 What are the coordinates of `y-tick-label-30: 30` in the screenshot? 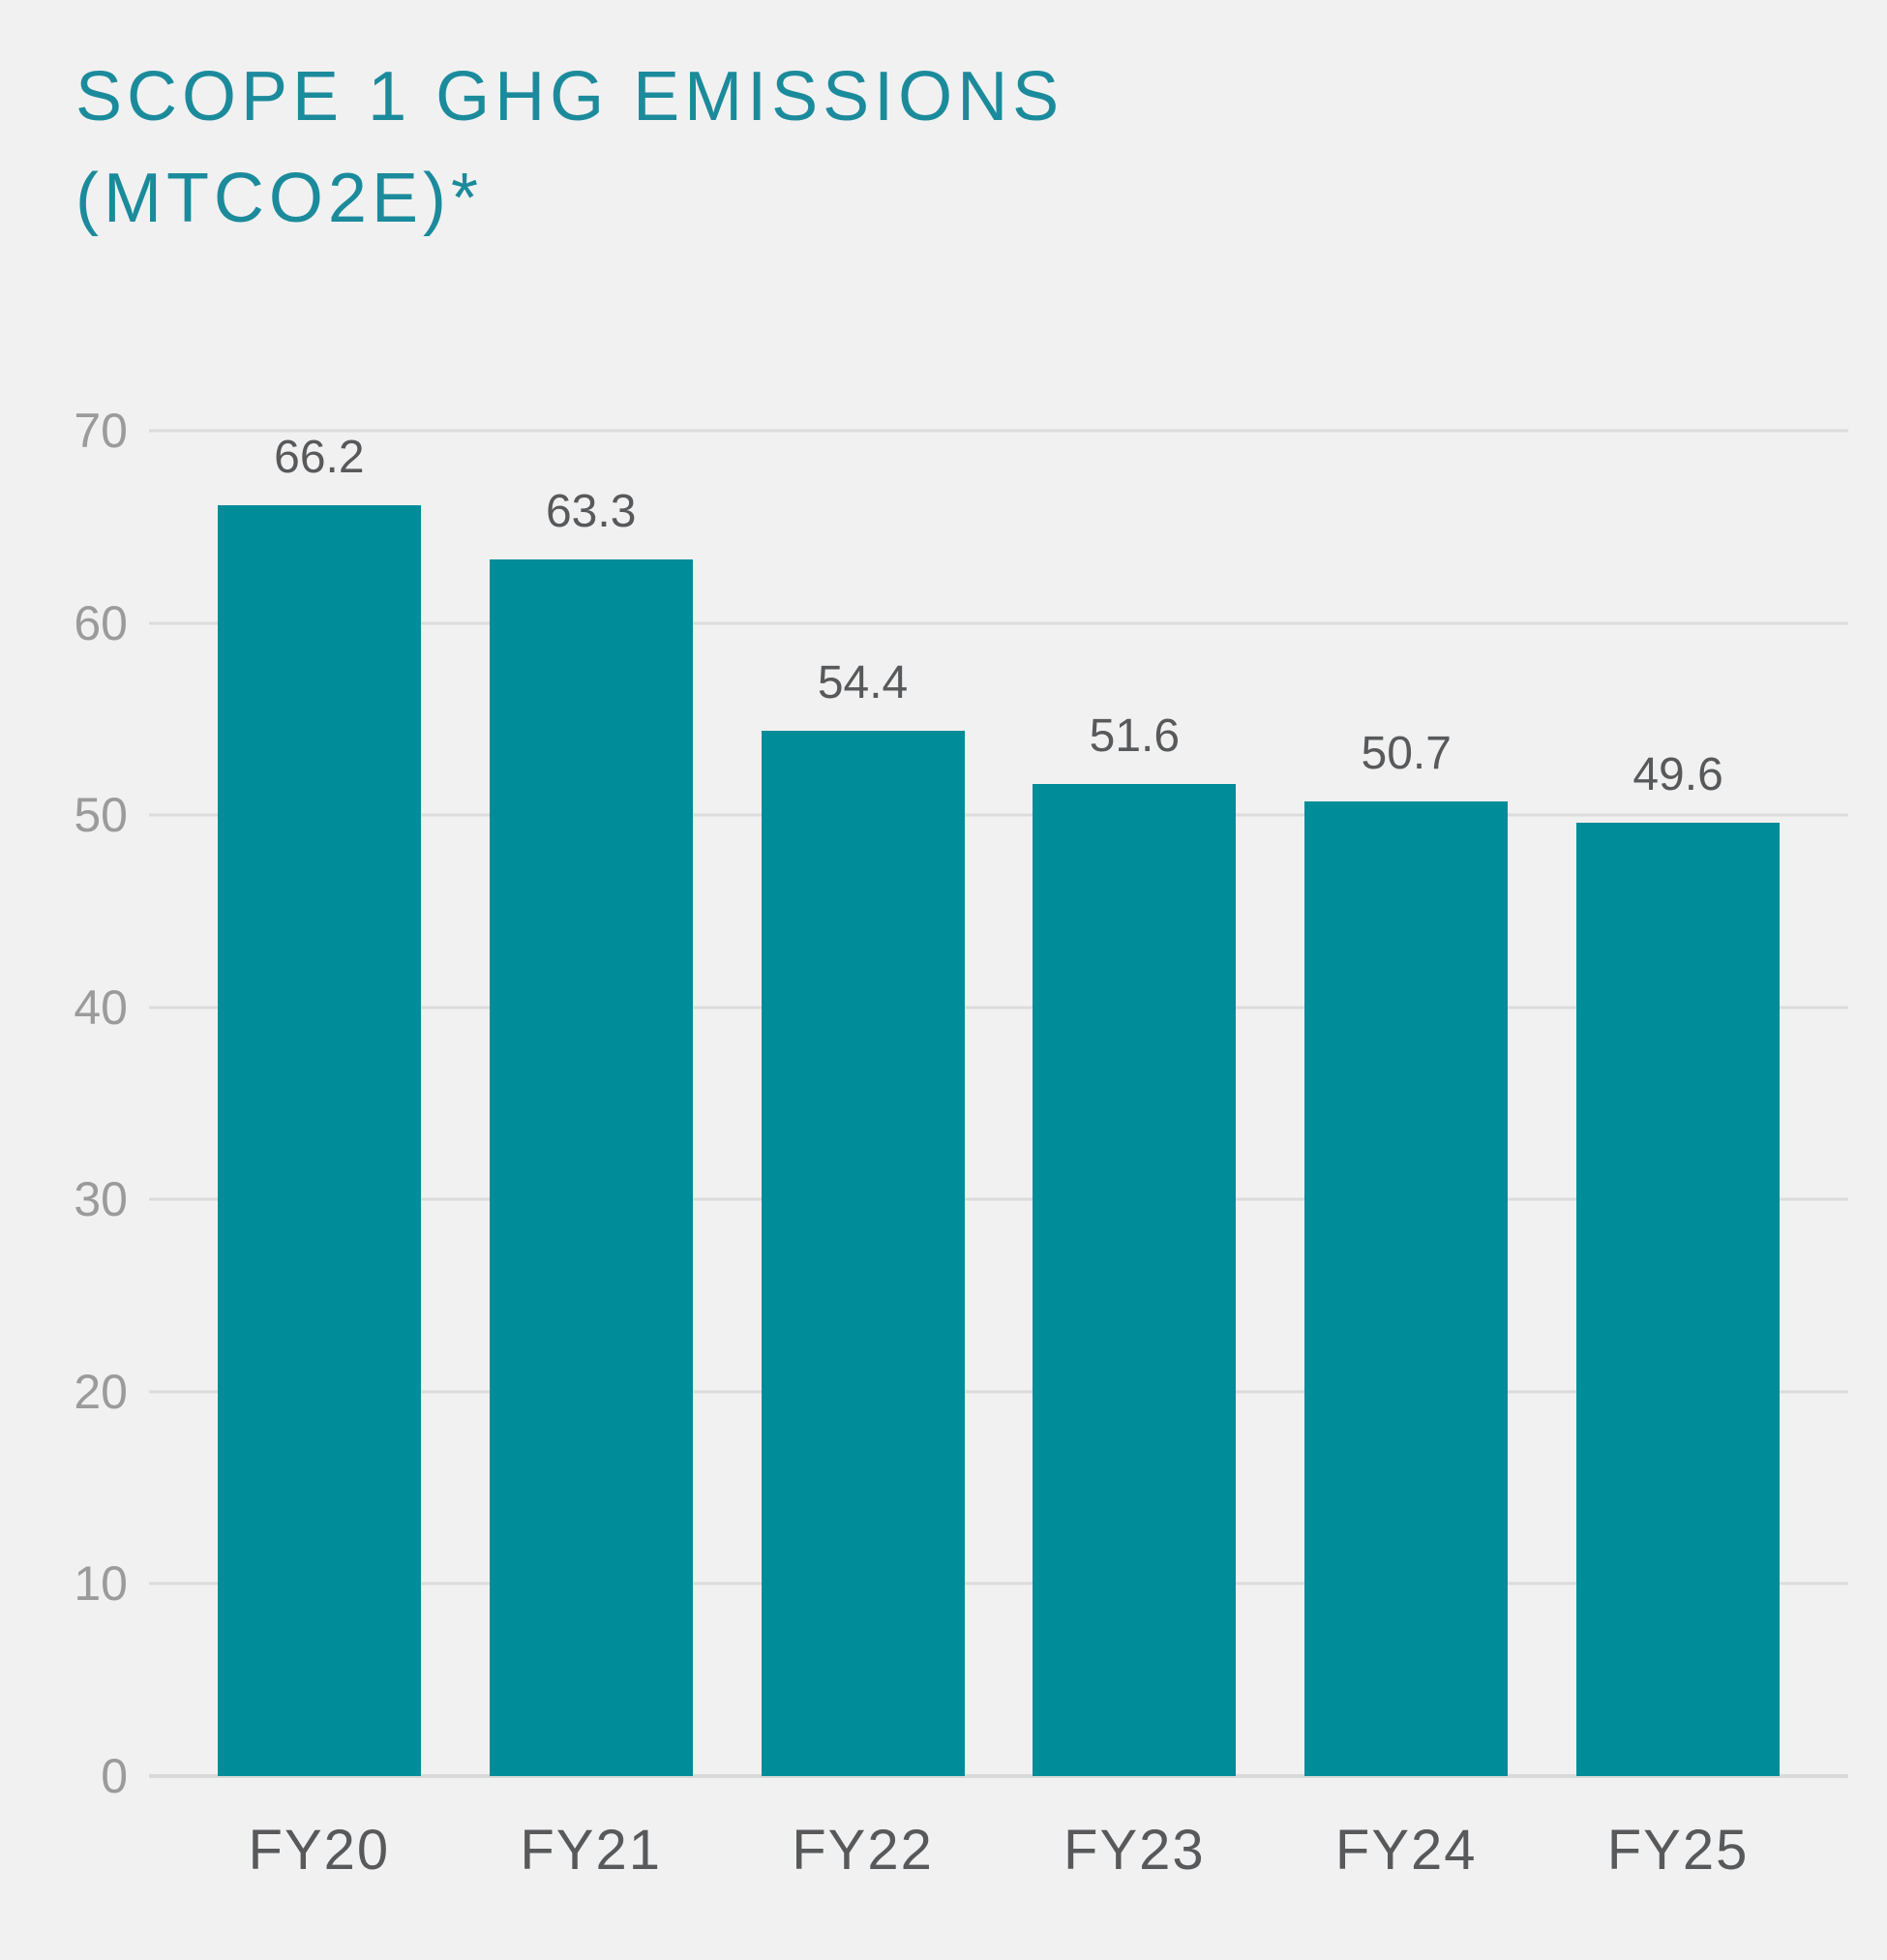 It's located at (101, 1199).